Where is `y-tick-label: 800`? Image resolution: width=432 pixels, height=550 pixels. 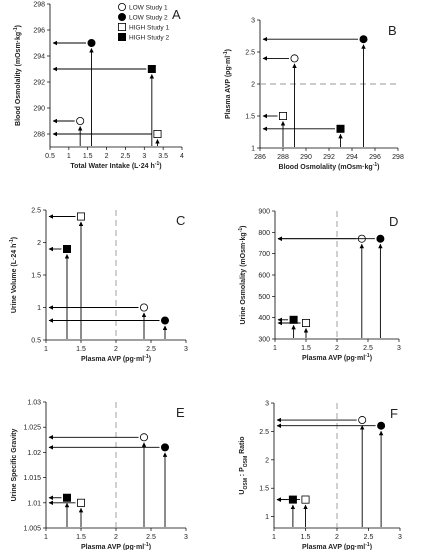
y-tick-label: 800 is located at coordinates (264, 233).